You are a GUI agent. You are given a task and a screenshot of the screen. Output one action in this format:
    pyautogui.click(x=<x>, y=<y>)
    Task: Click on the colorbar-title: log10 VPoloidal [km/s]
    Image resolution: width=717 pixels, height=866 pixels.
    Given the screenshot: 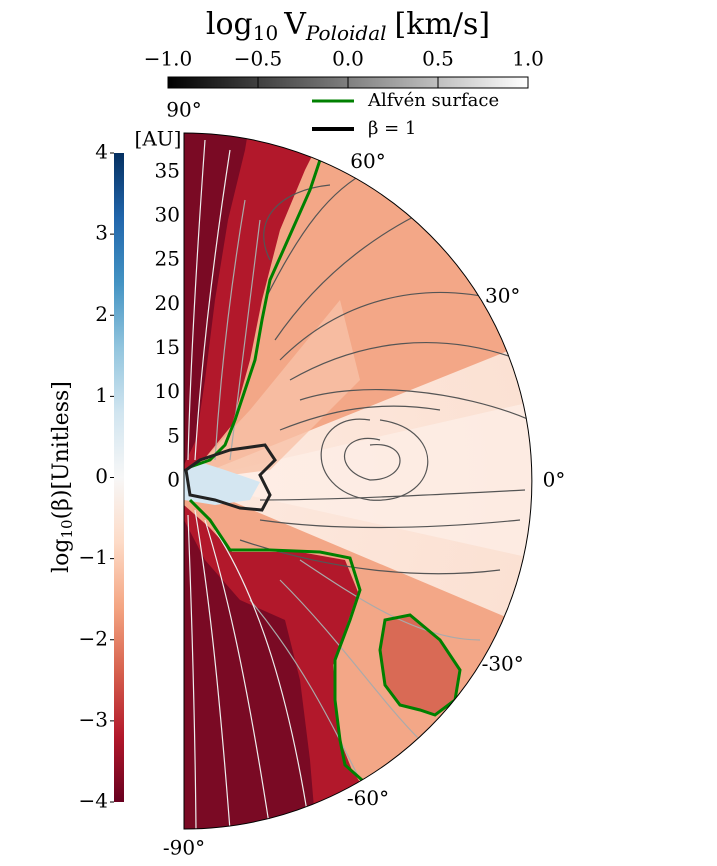 What is the action you would take?
    pyautogui.click(x=348, y=26)
    